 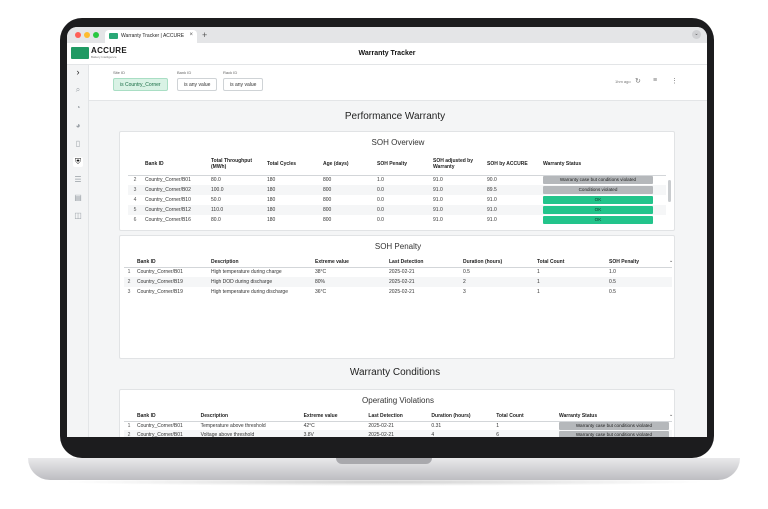 I want to click on more-options-icon: ⋮, so click(x=674, y=81).